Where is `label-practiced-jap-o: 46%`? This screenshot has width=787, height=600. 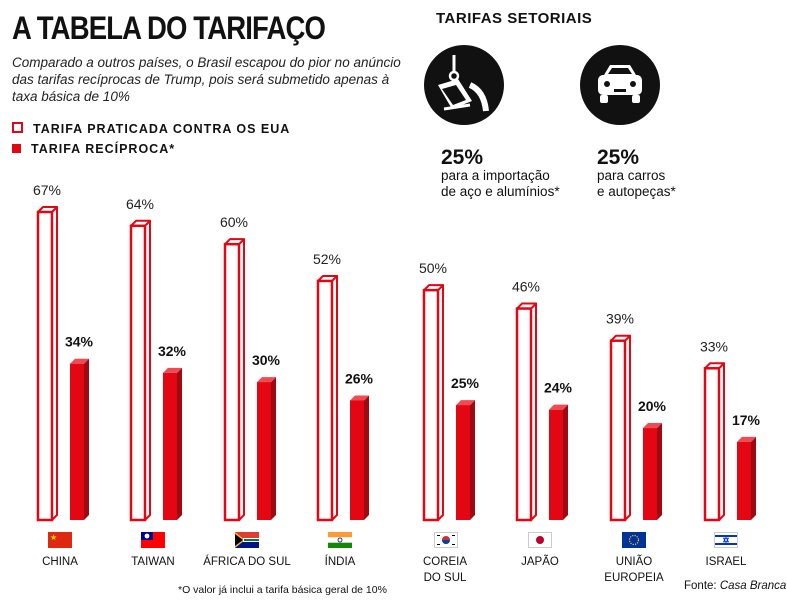
label-practiced-jap-o: 46% is located at coordinates (526, 287).